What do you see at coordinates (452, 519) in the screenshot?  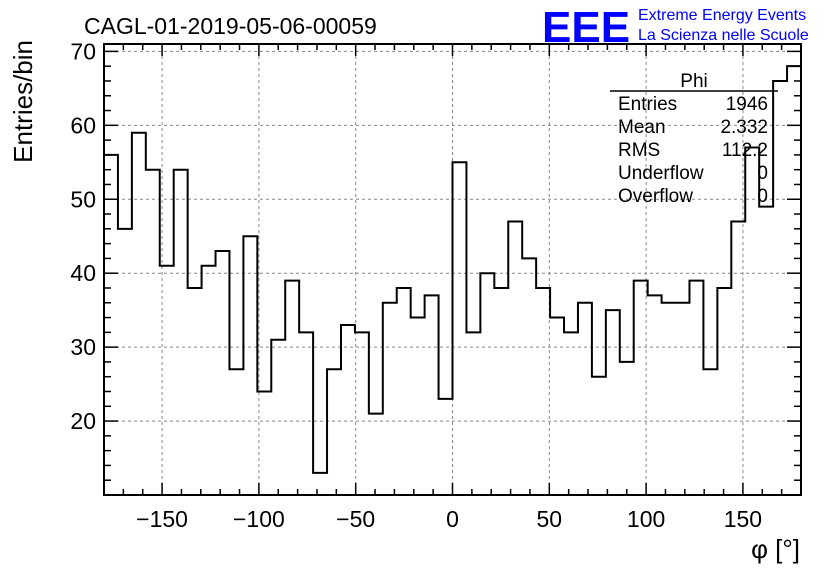 I see `x-tick-label: 0` at bounding box center [452, 519].